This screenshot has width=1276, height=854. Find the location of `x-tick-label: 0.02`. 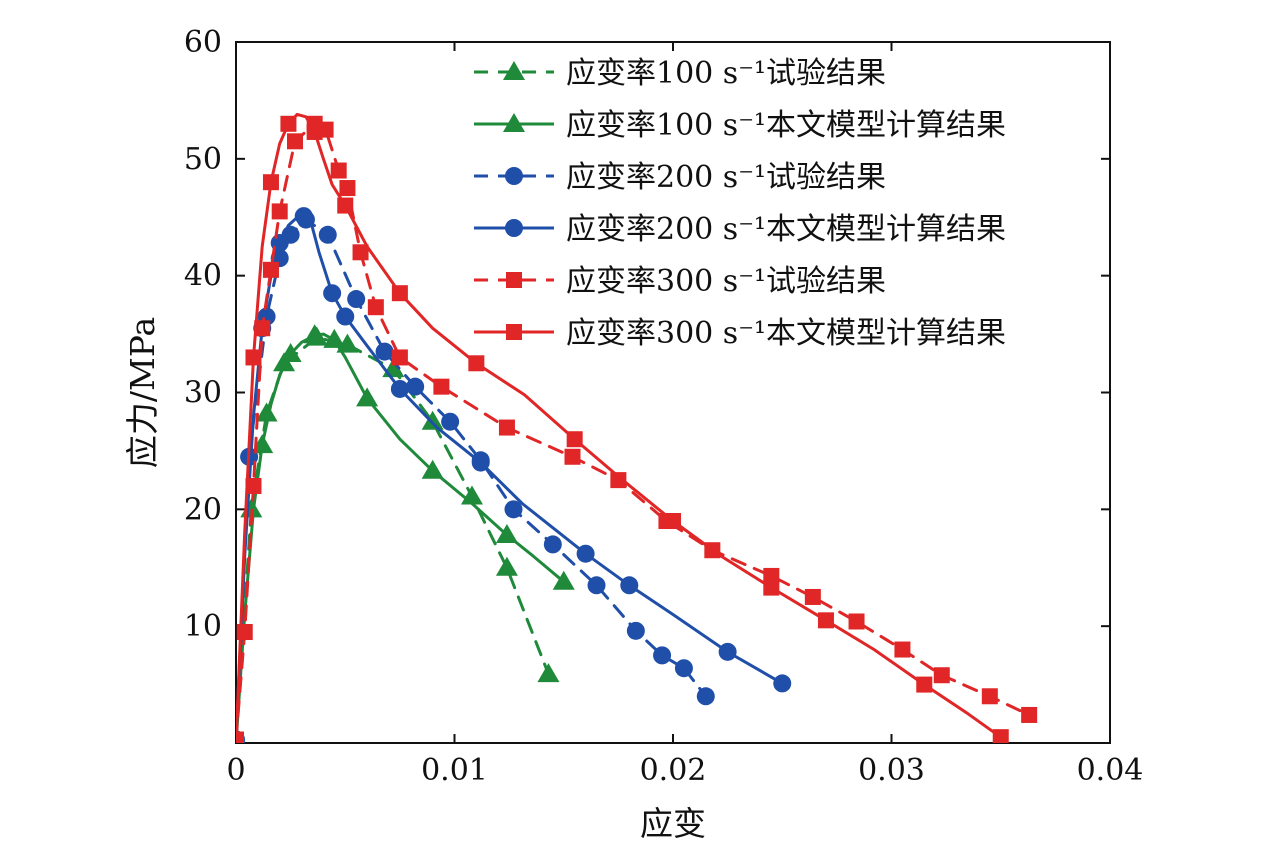

x-tick-label: 0.02 is located at coordinates (673, 770).